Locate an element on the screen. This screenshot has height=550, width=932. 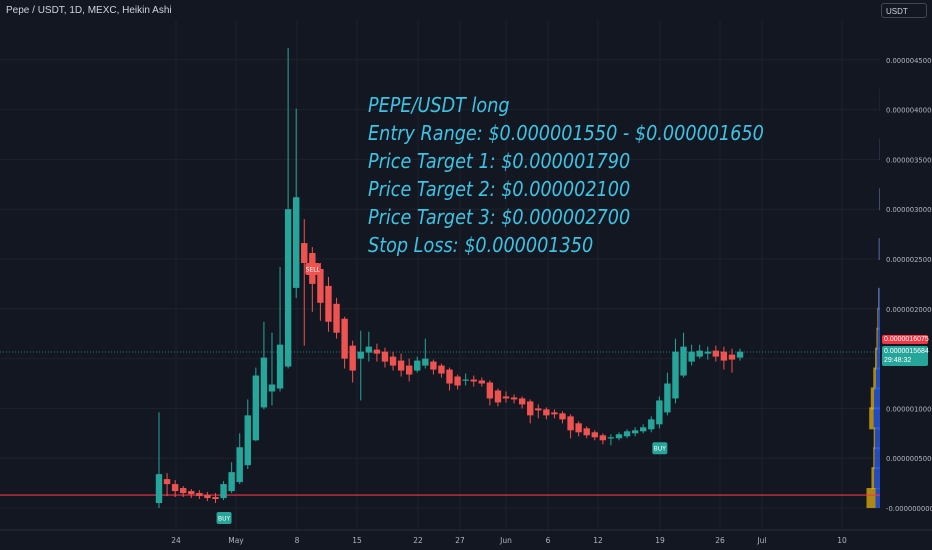
x-tick-label: 12 is located at coordinates (598, 540).